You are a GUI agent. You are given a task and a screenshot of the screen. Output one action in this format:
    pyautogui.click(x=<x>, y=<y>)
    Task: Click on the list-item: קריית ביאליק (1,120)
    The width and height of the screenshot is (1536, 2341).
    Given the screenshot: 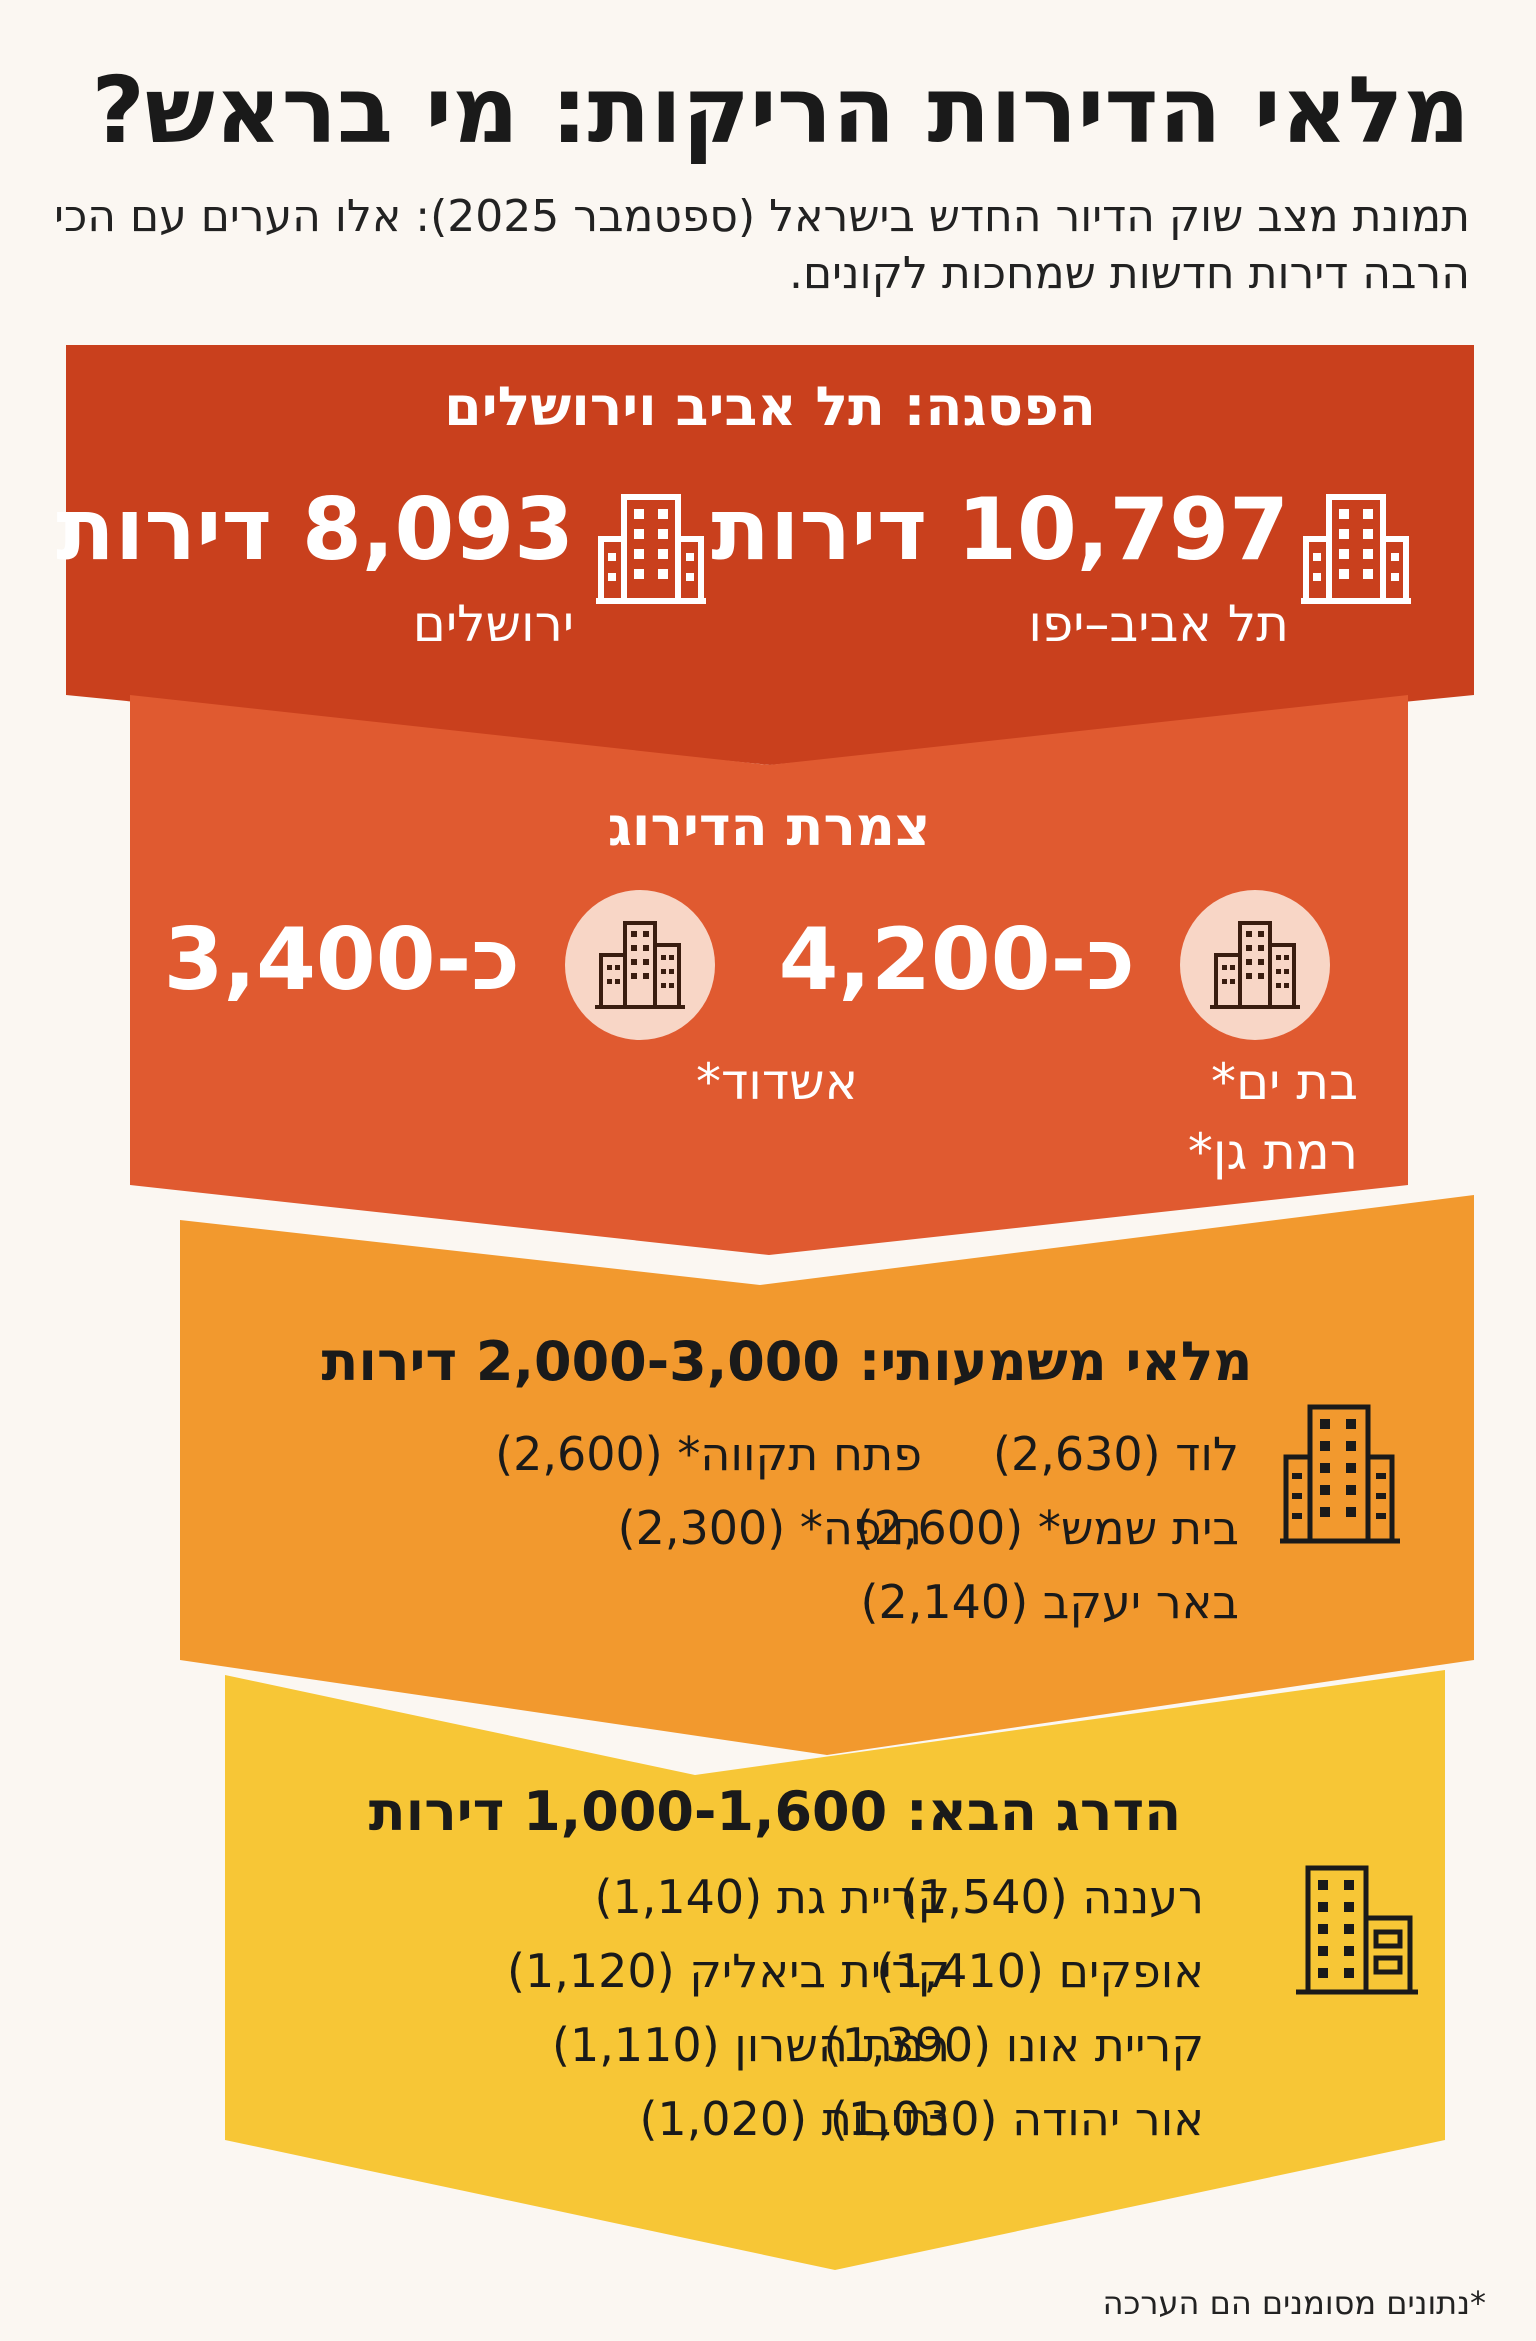 What is the action you would take?
    pyautogui.click(x=728, y=1971)
    